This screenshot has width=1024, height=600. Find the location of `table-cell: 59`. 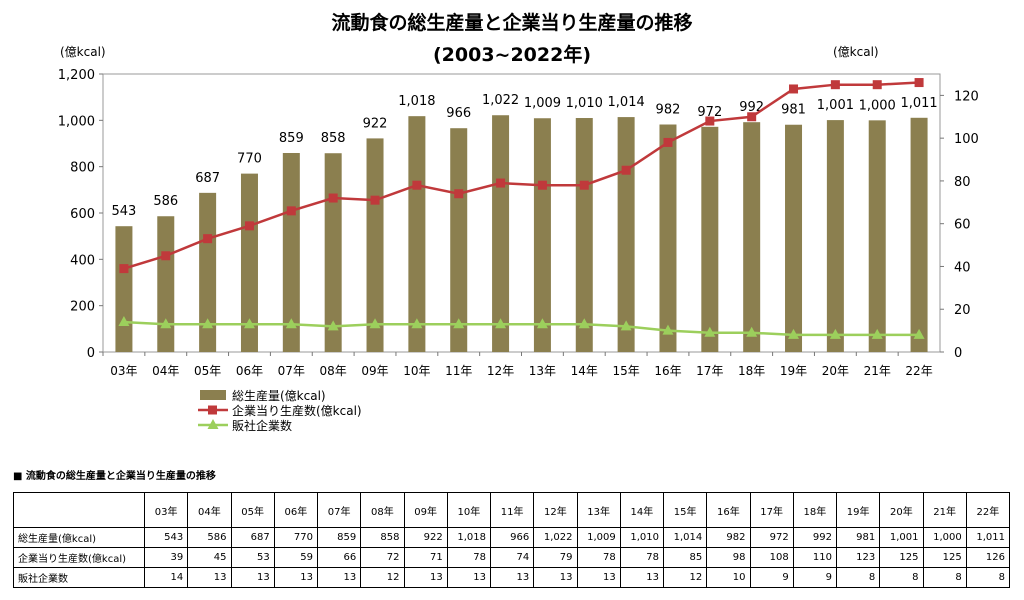

table-cell: 59 is located at coordinates (296, 557).